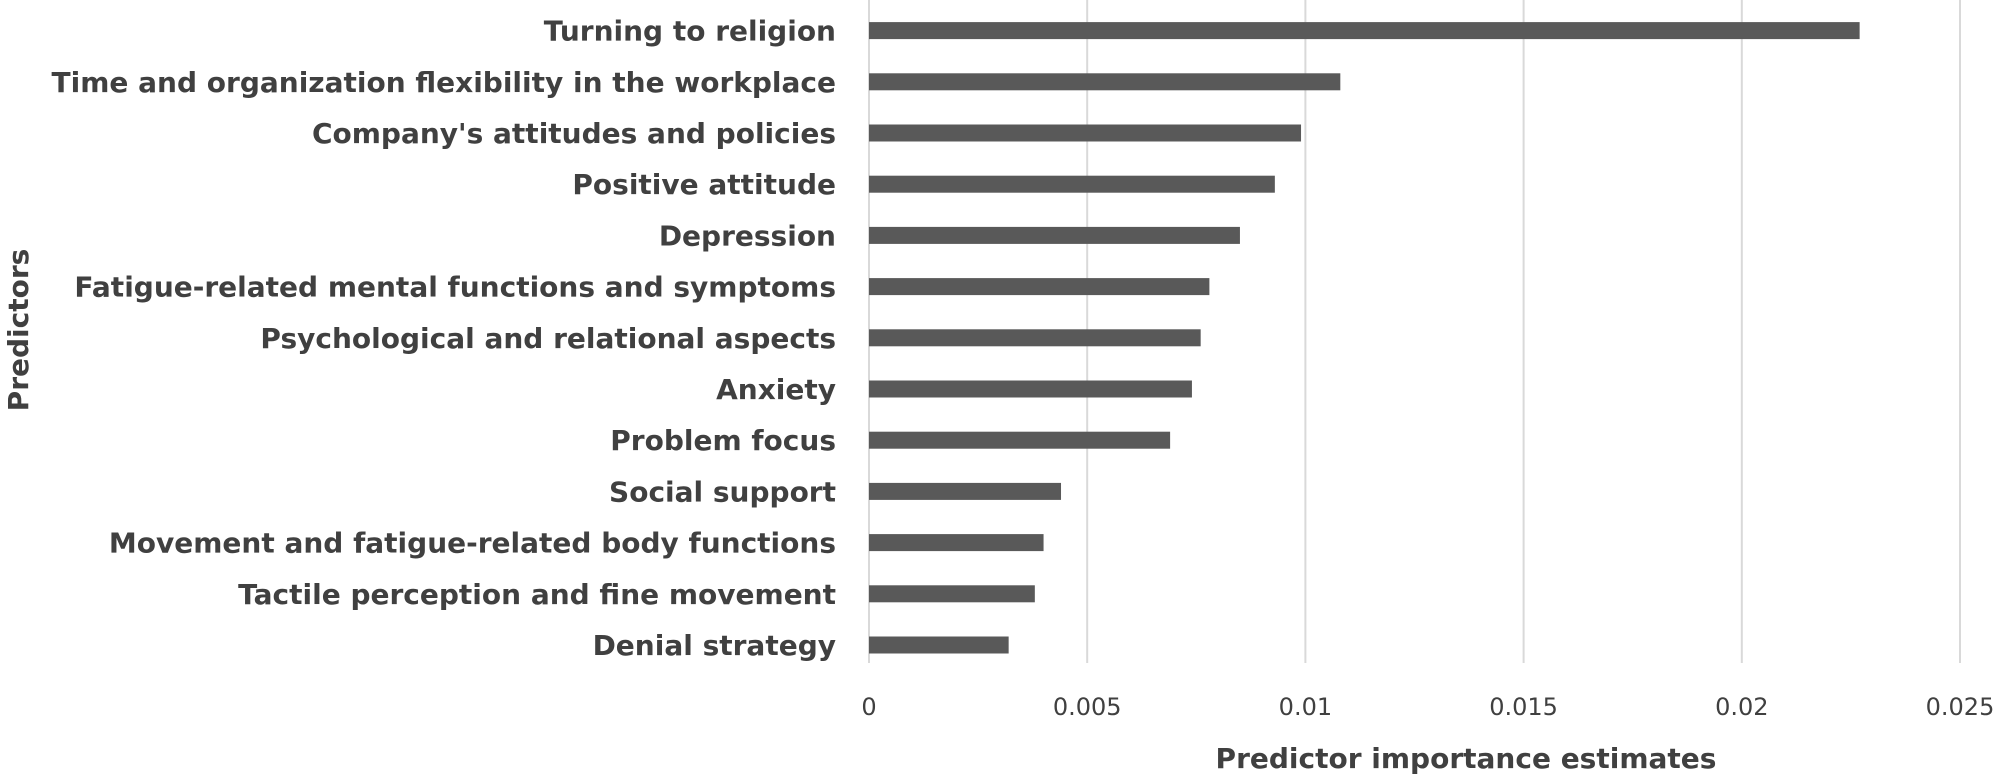 The image size is (2000, 783). I want to click on category-label: Turning to religion, so click(690, 31).